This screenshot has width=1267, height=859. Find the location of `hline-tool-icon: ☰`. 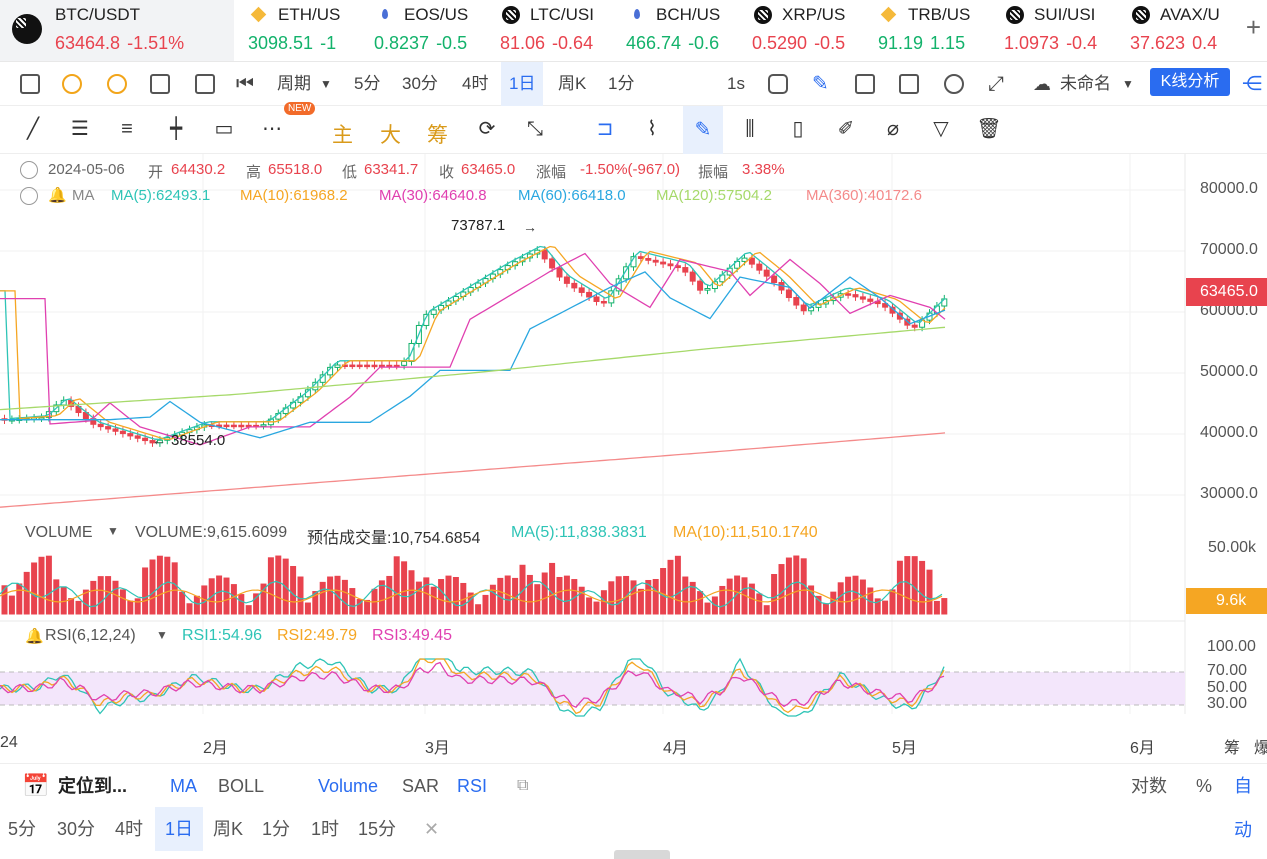

hline-tool-icon: ☰ is located at coordinates (80, 129).